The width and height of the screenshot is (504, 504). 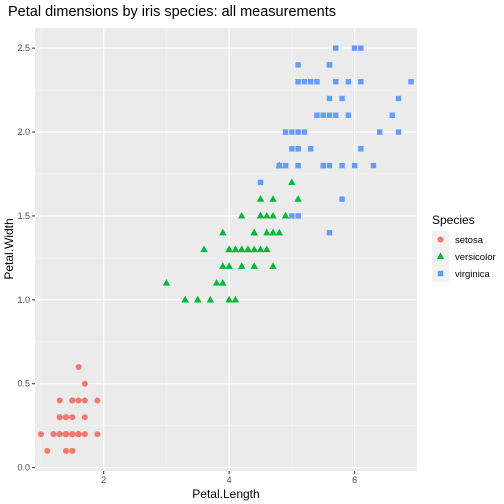 What do you see at coordinates (69, 408) in the screenshot?
I see `series-setosa` at bounding box center [69, 408].